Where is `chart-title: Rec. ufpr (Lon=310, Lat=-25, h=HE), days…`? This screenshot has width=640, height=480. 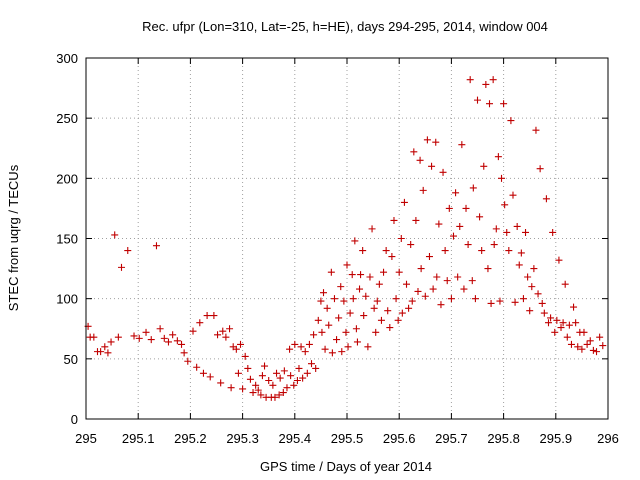 chart-title: Rec. ufpr (Lon=310, Lat=-25, h=HE), days… is located at coordinates (345, 26).